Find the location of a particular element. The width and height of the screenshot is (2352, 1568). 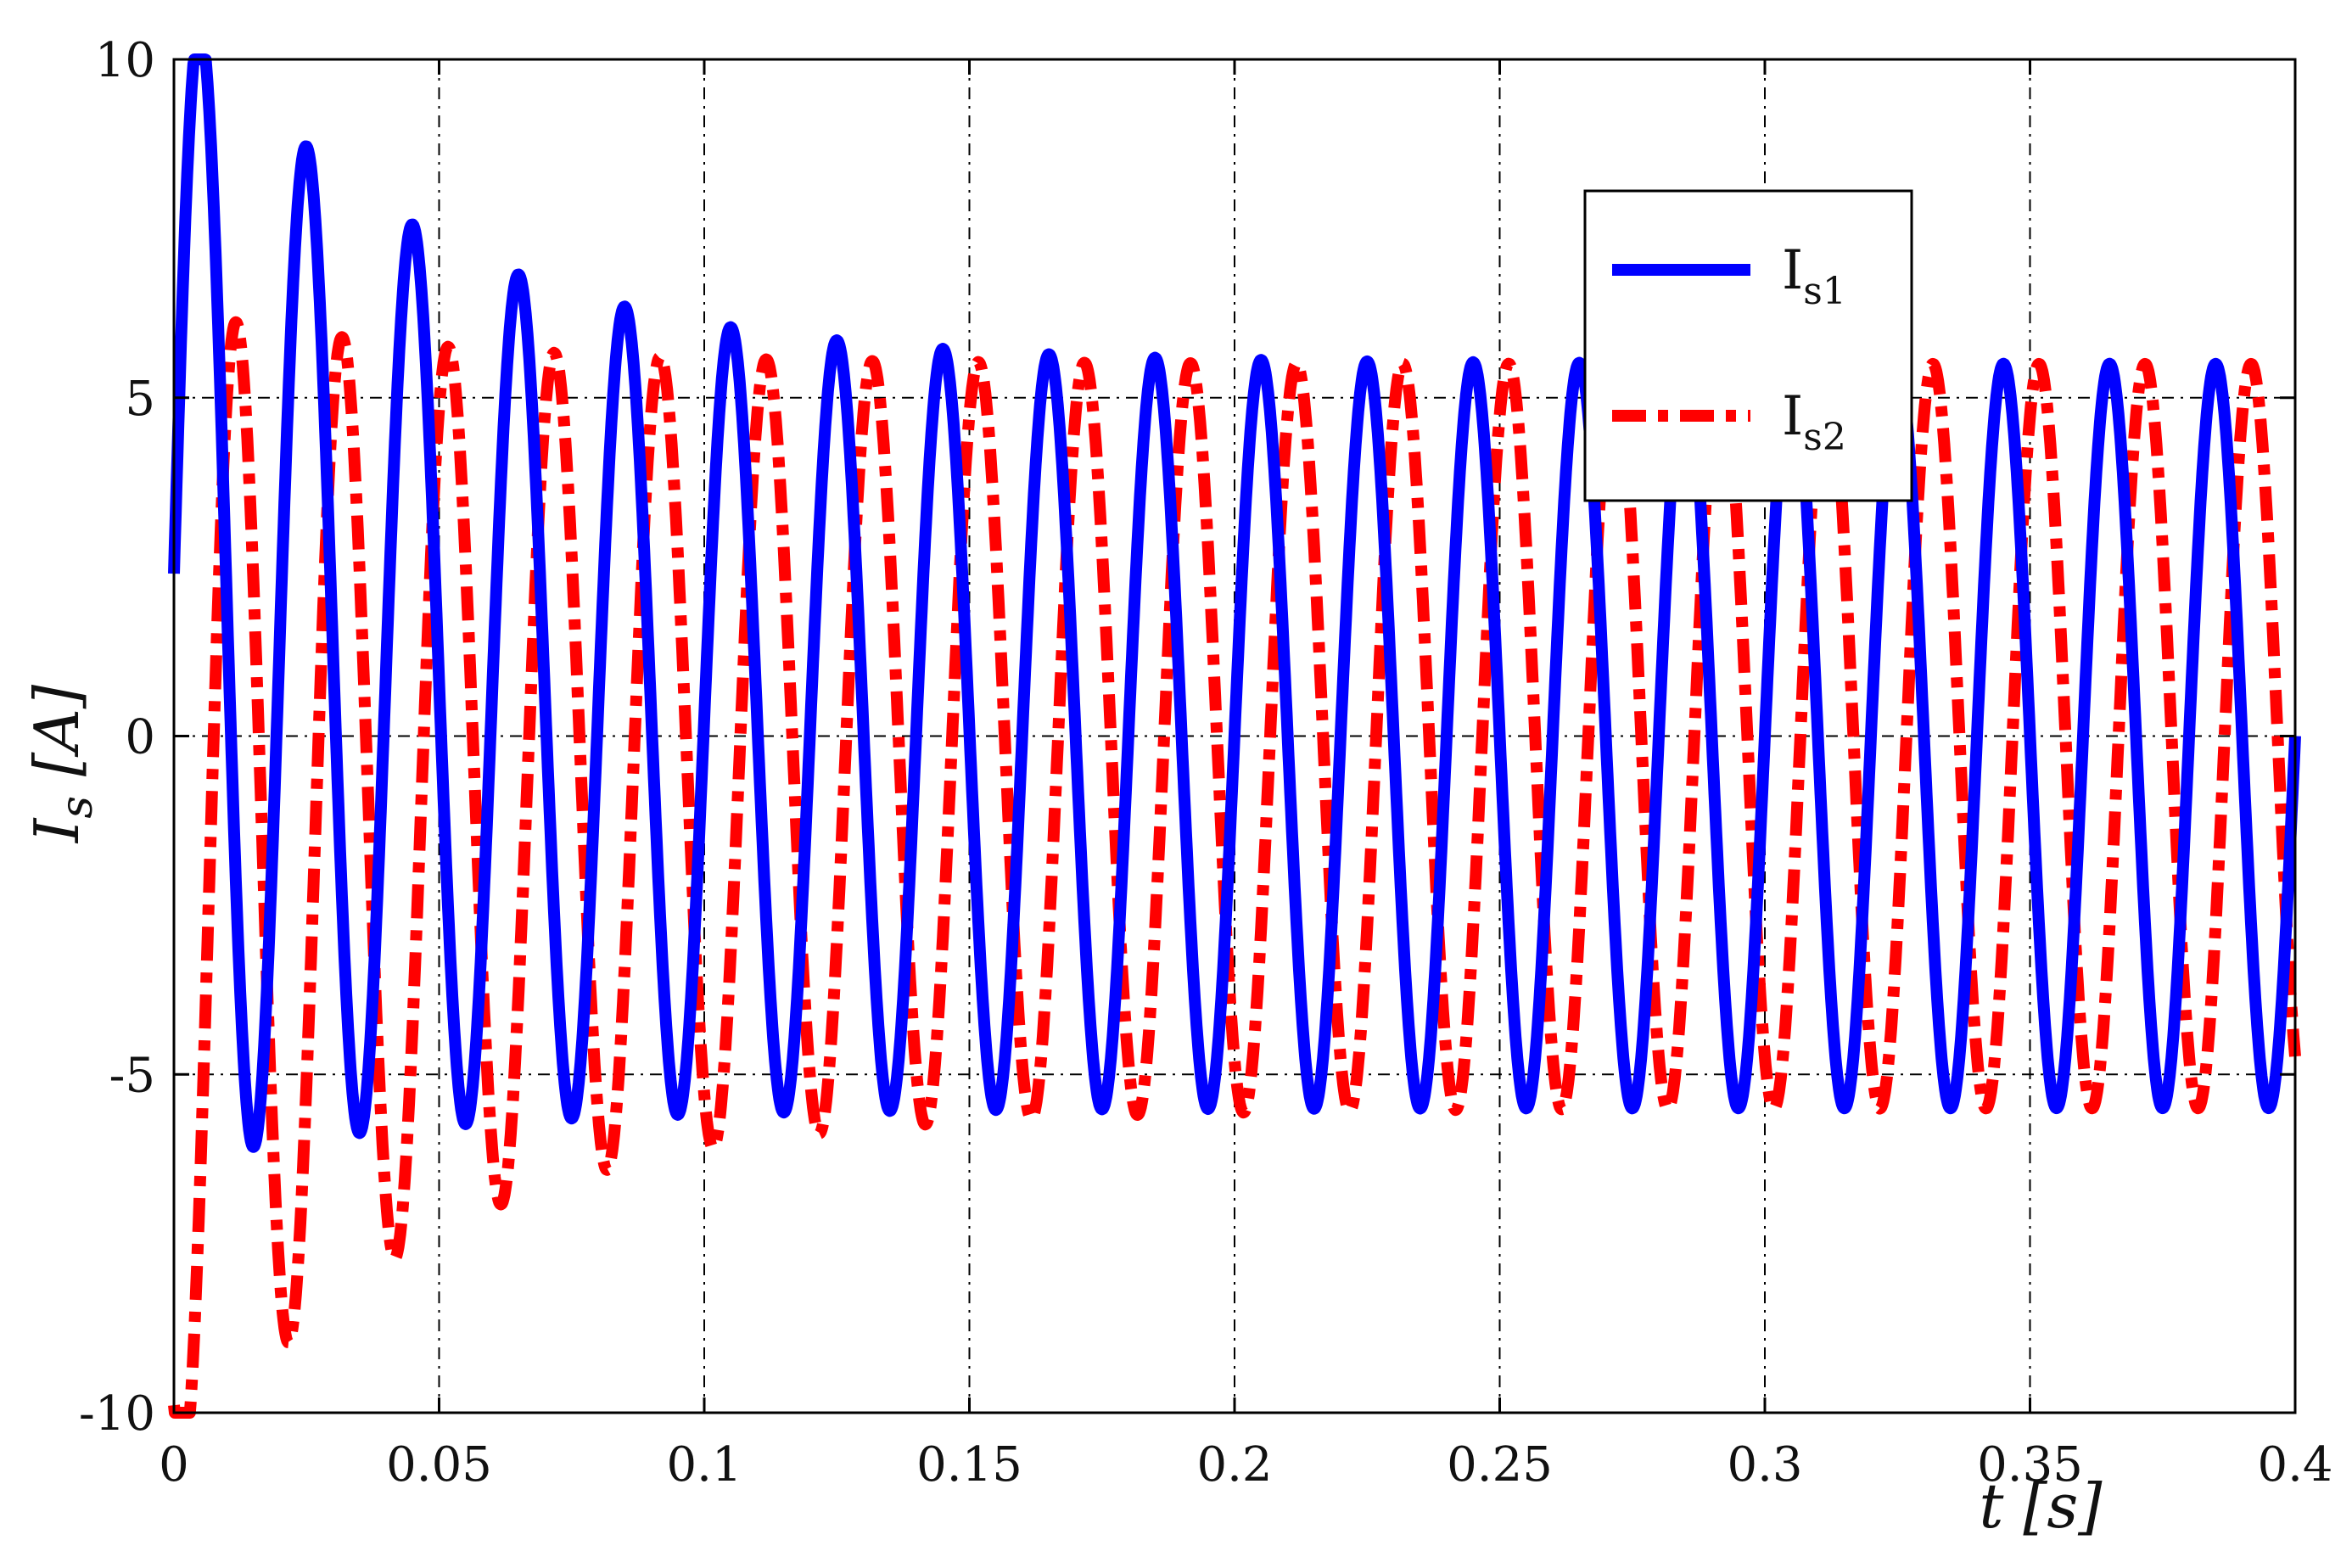

x-tick-label: 0.05 is located at coordinates (439, 1464).